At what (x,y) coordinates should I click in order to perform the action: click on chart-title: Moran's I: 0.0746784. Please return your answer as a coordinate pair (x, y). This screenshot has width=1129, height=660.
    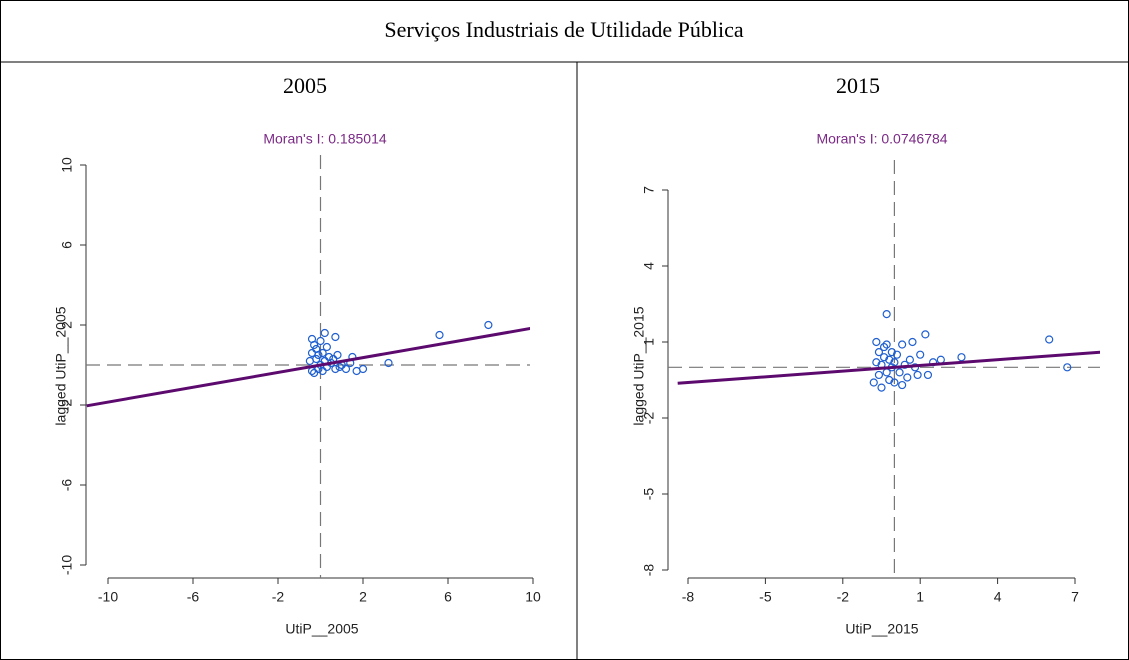
    Looking at the image, I should click on (881, 139).